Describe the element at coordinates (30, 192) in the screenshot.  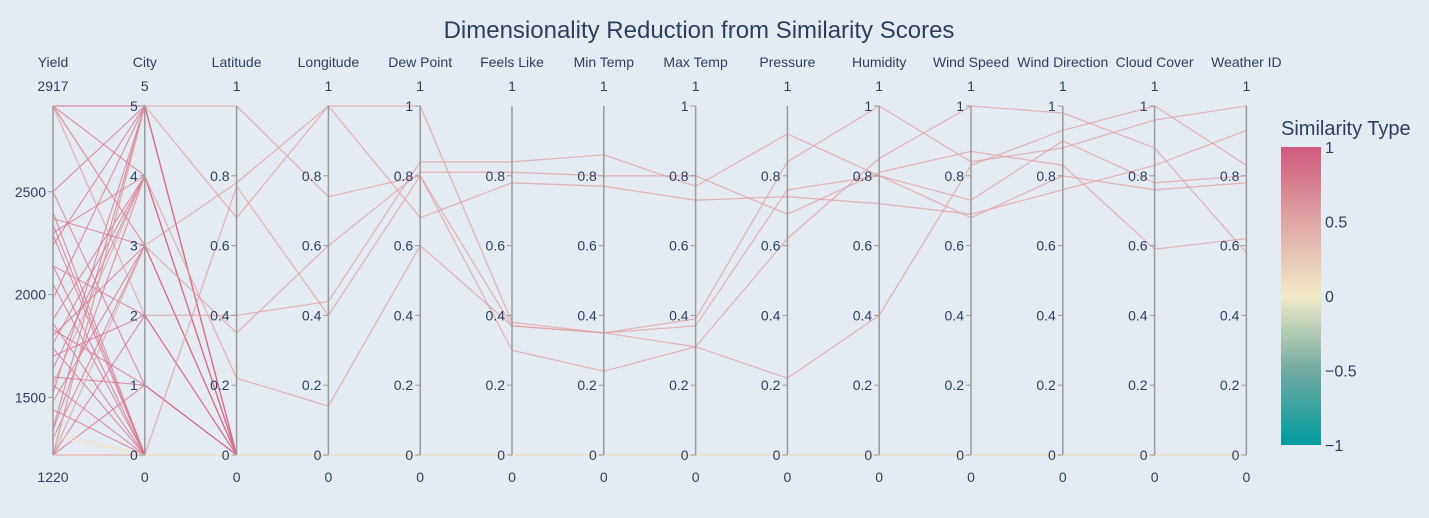
I see `axis-tick-label: 2500` at that location.